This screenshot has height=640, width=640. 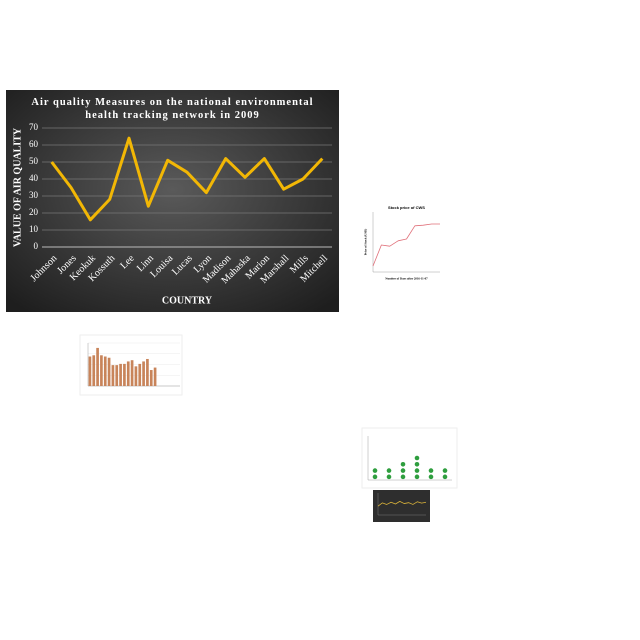 I want to click on chart-title: Stock price of CWS, so click(x=406, y=207).